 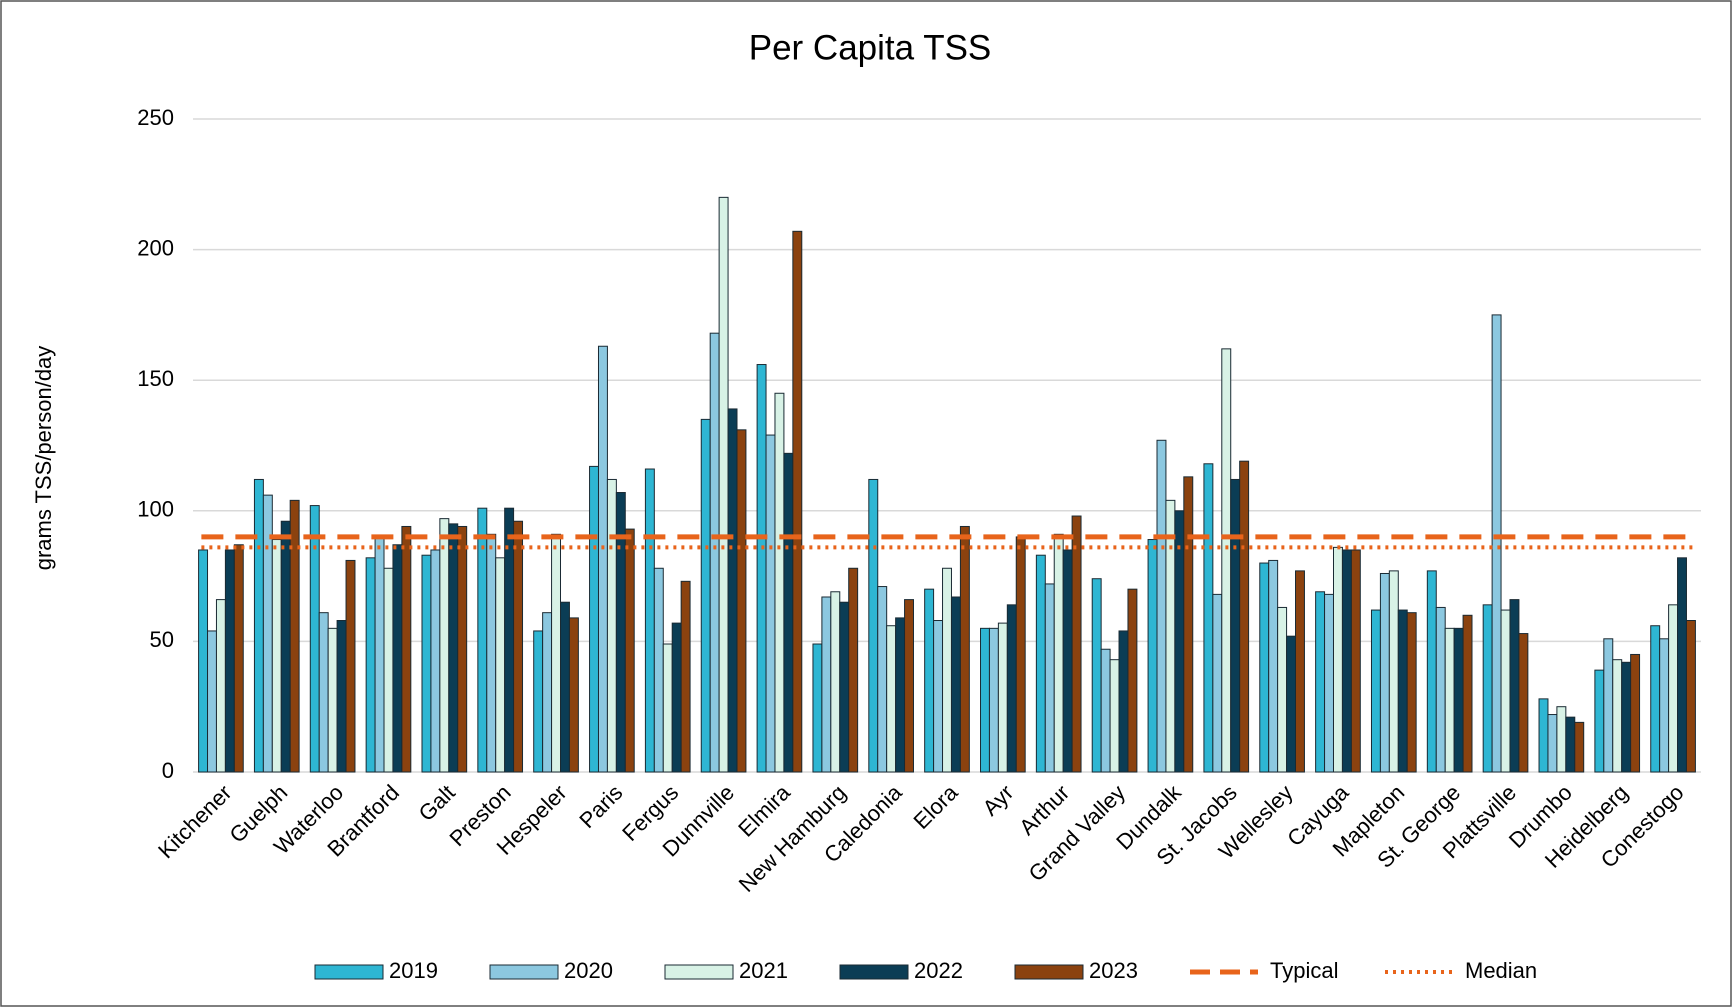 What do you see at coordinates (938, 970) in the screenshot?
I see `legend-label: 2022` at bounding box center [938, 970].